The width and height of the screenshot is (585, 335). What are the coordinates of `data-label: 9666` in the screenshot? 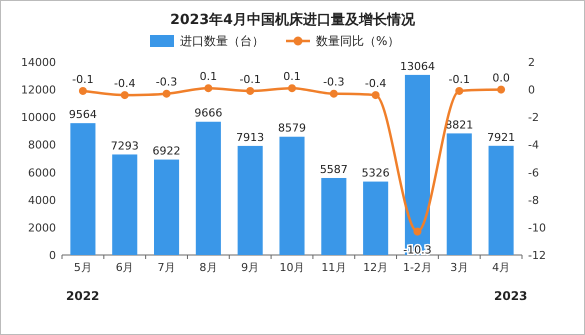 It's located at (208, 113).